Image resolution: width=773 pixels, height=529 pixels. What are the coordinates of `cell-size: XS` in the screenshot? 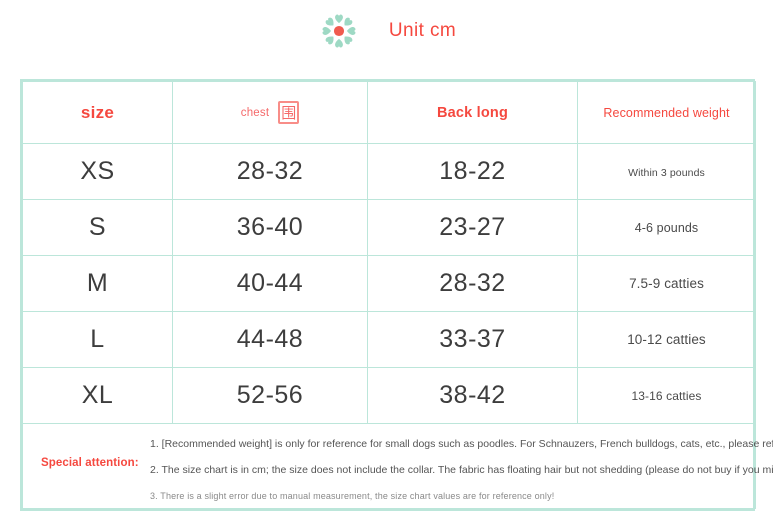 It's located at (97, 171).